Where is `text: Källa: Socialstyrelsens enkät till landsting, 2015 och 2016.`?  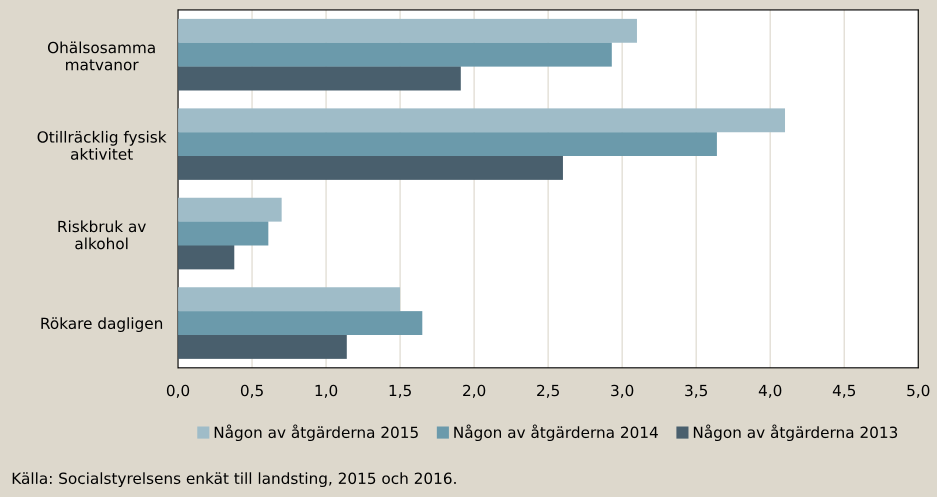
text: Källa: Socialstyrelsens enkät till landsting, 2015 och 2016. is located at coordinates (234, 480).